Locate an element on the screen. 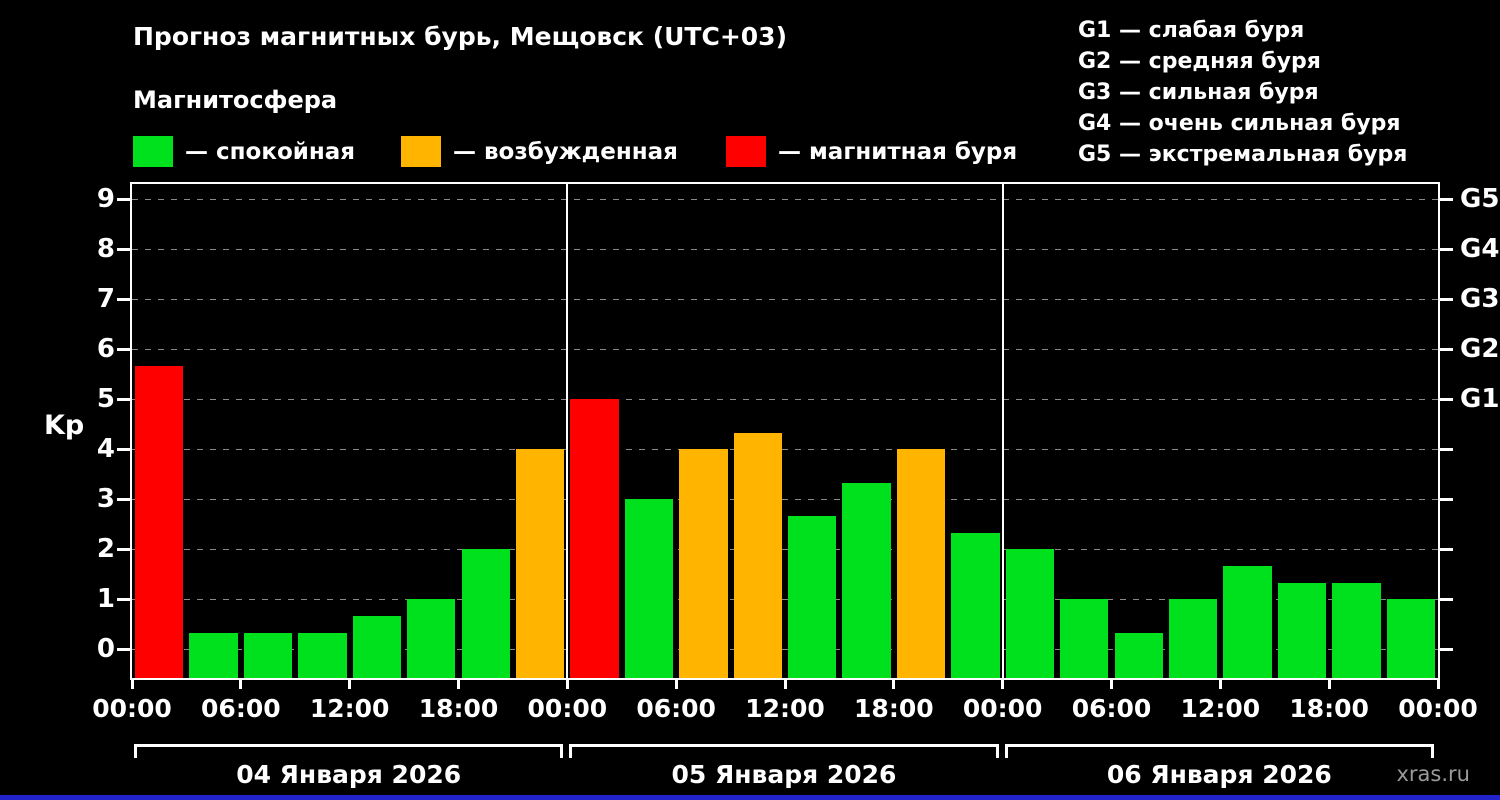  legend-label-quiet: — спокойная is located at coordinates (270, 151).